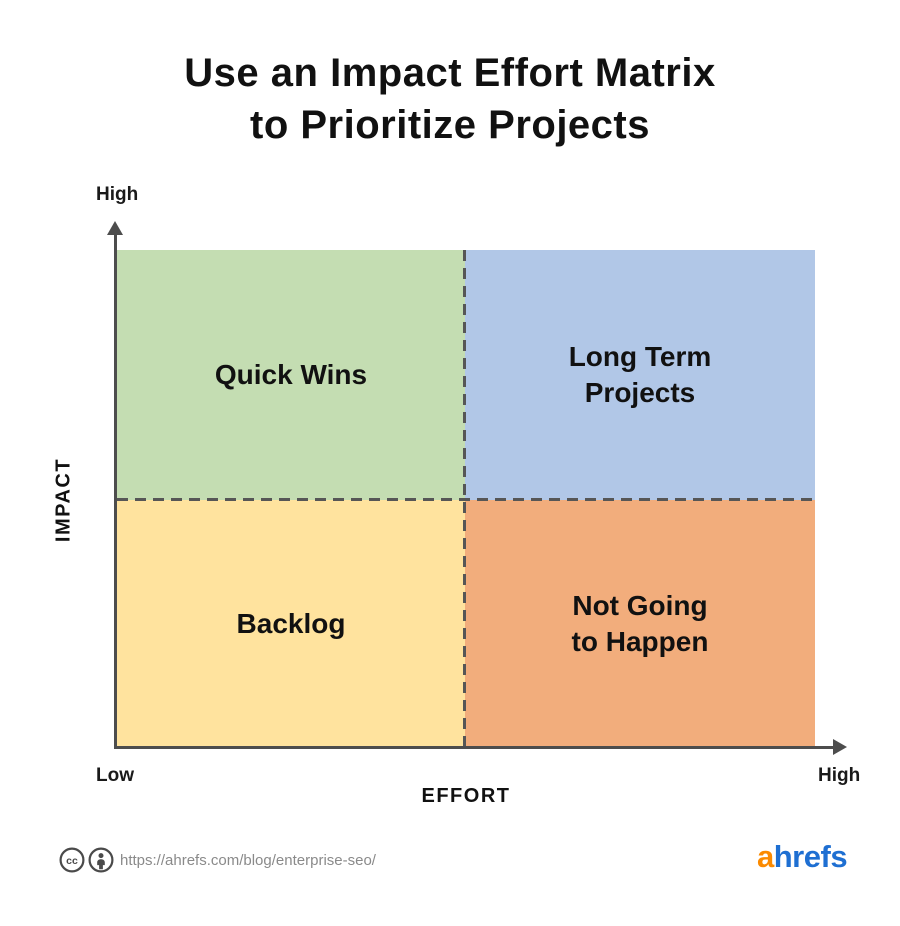  I want to click on quadrant-label: Quick Wins, so click(291, 374).